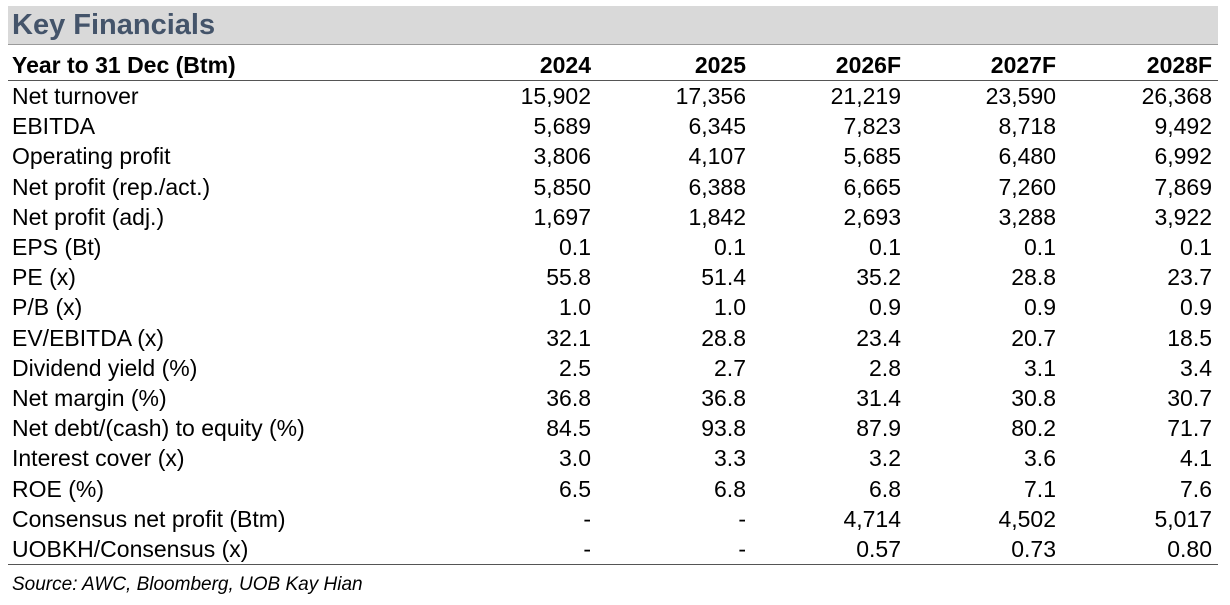  What do you see at coordinates (555, 96) in the screenshot?
I see `row-value: 15,902` at bounding box center [555, 96].